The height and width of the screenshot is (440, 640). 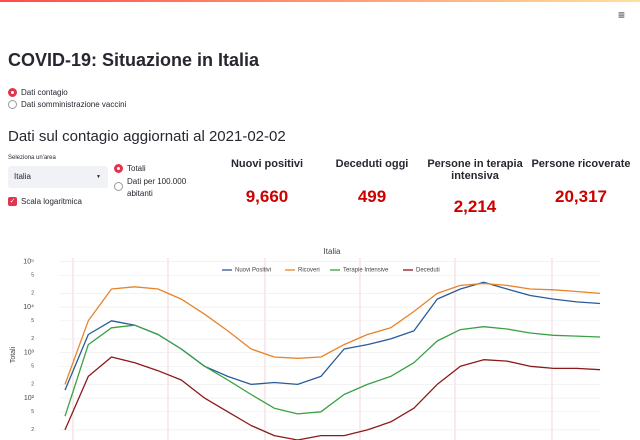 I want to click on radio-option: Dati somministrazione vaccini, so click(x=67, y=104).